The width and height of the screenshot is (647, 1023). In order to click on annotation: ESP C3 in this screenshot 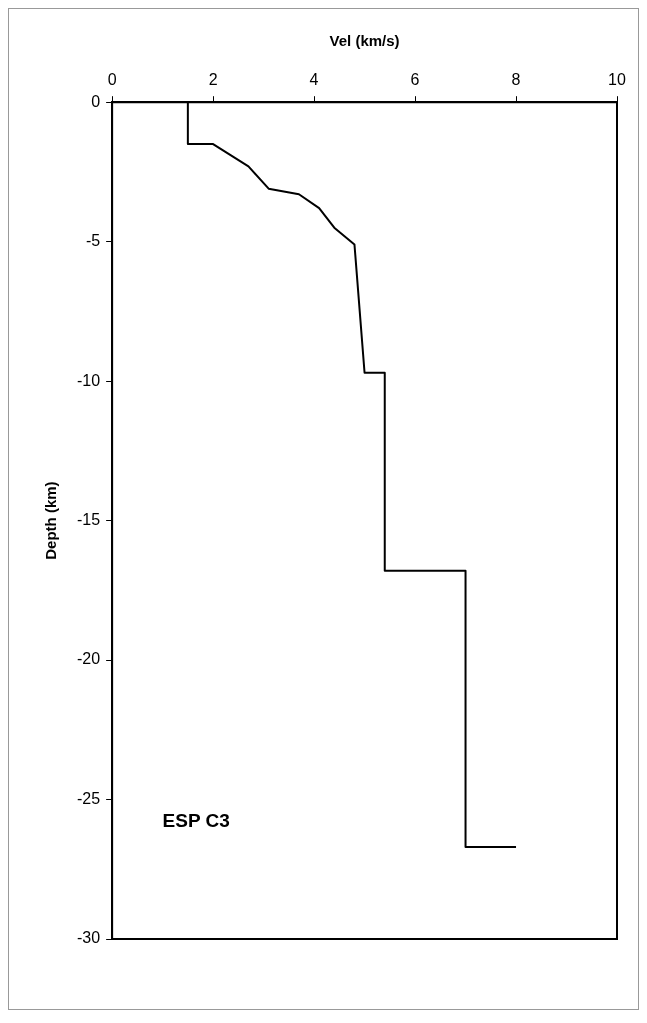, I will do `click(196, 821)`.